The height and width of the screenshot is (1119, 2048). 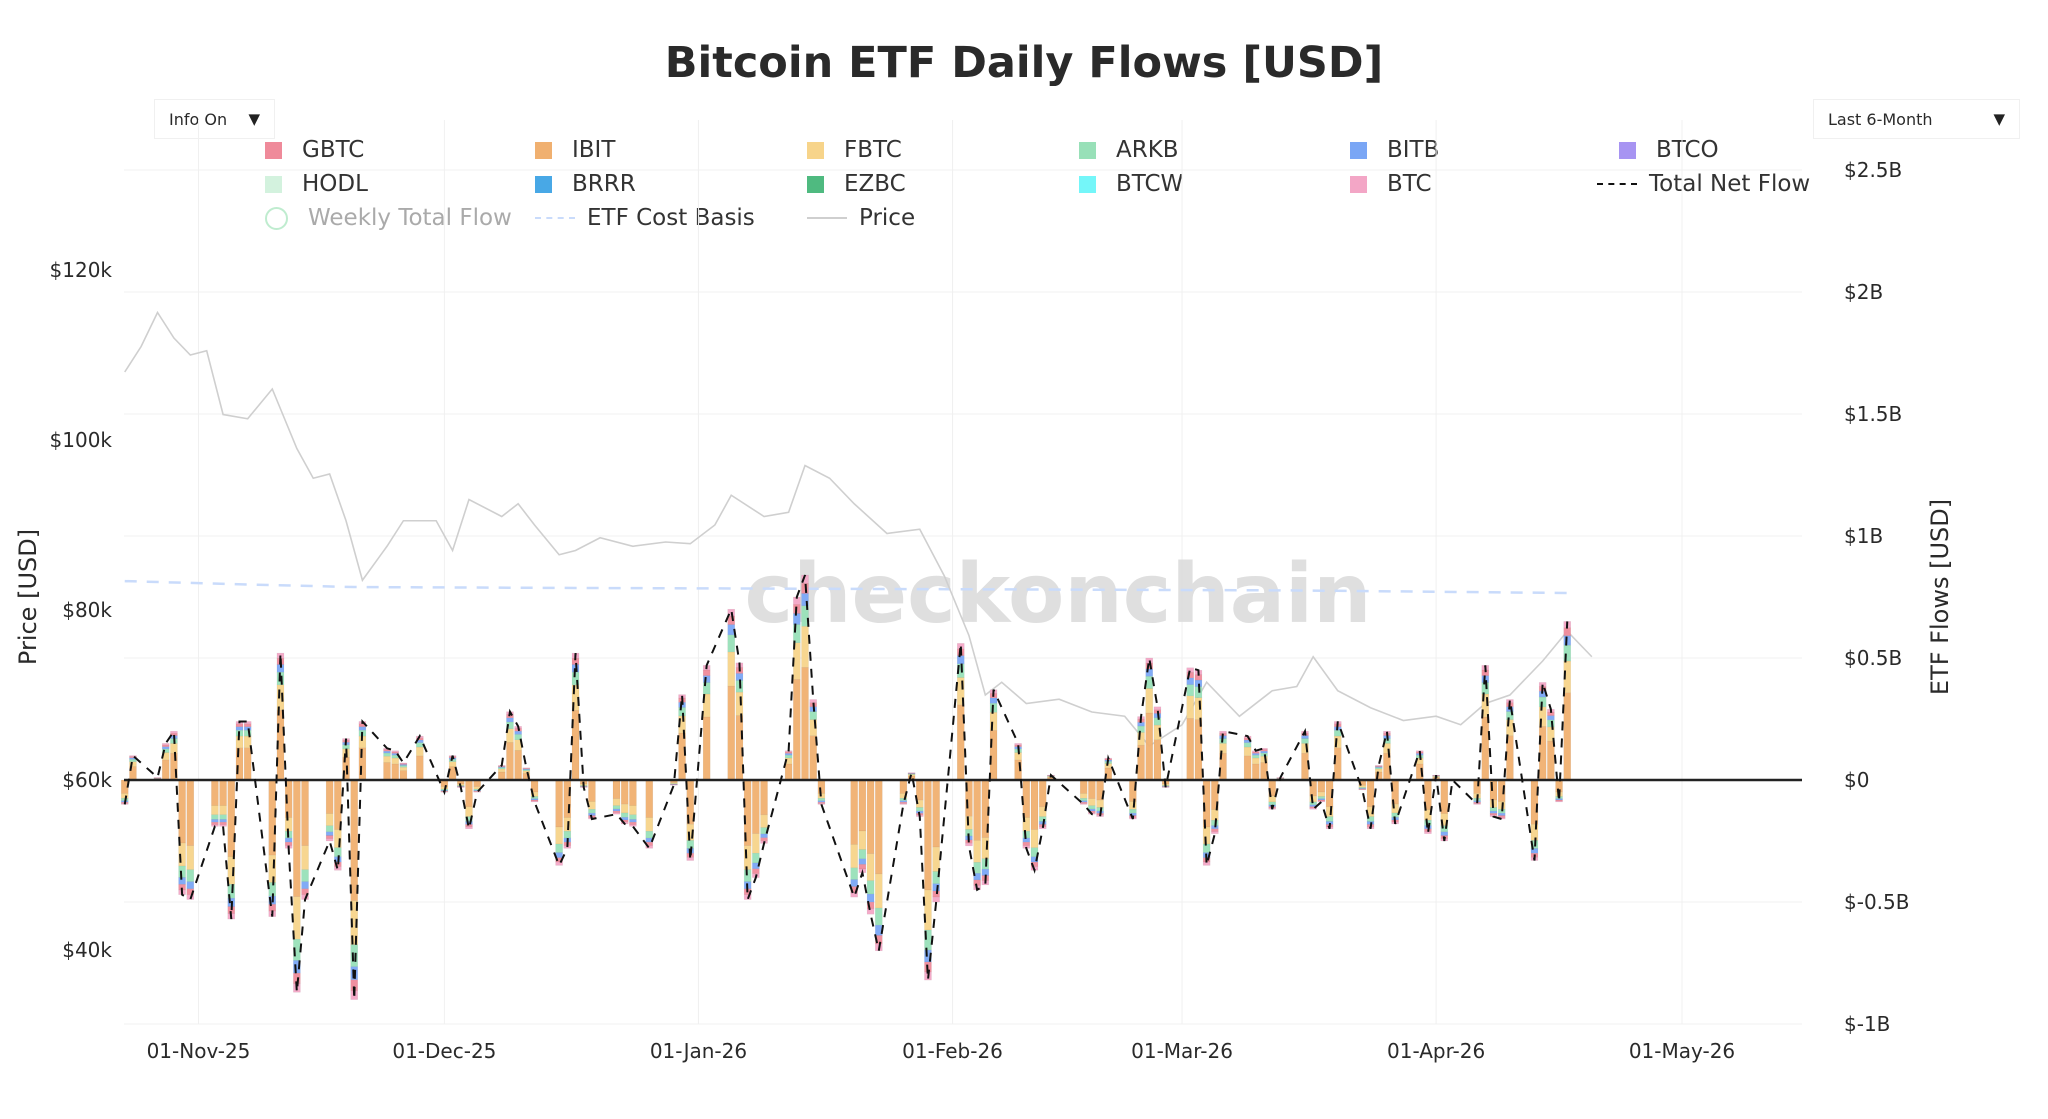 What do you see at coordinates (1703, 184) in the screenshot?
I see `legend-item-total-net-flow: Total Net Flow` at bounding box center [1703, 184].